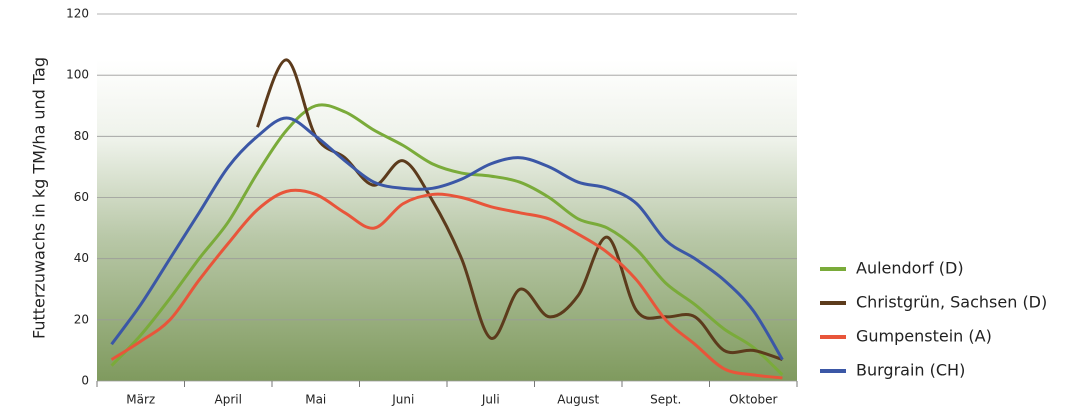 The width and height of the screenshot is (1079, 416). I want to click on x-tick-label: August, so click(578, 400).